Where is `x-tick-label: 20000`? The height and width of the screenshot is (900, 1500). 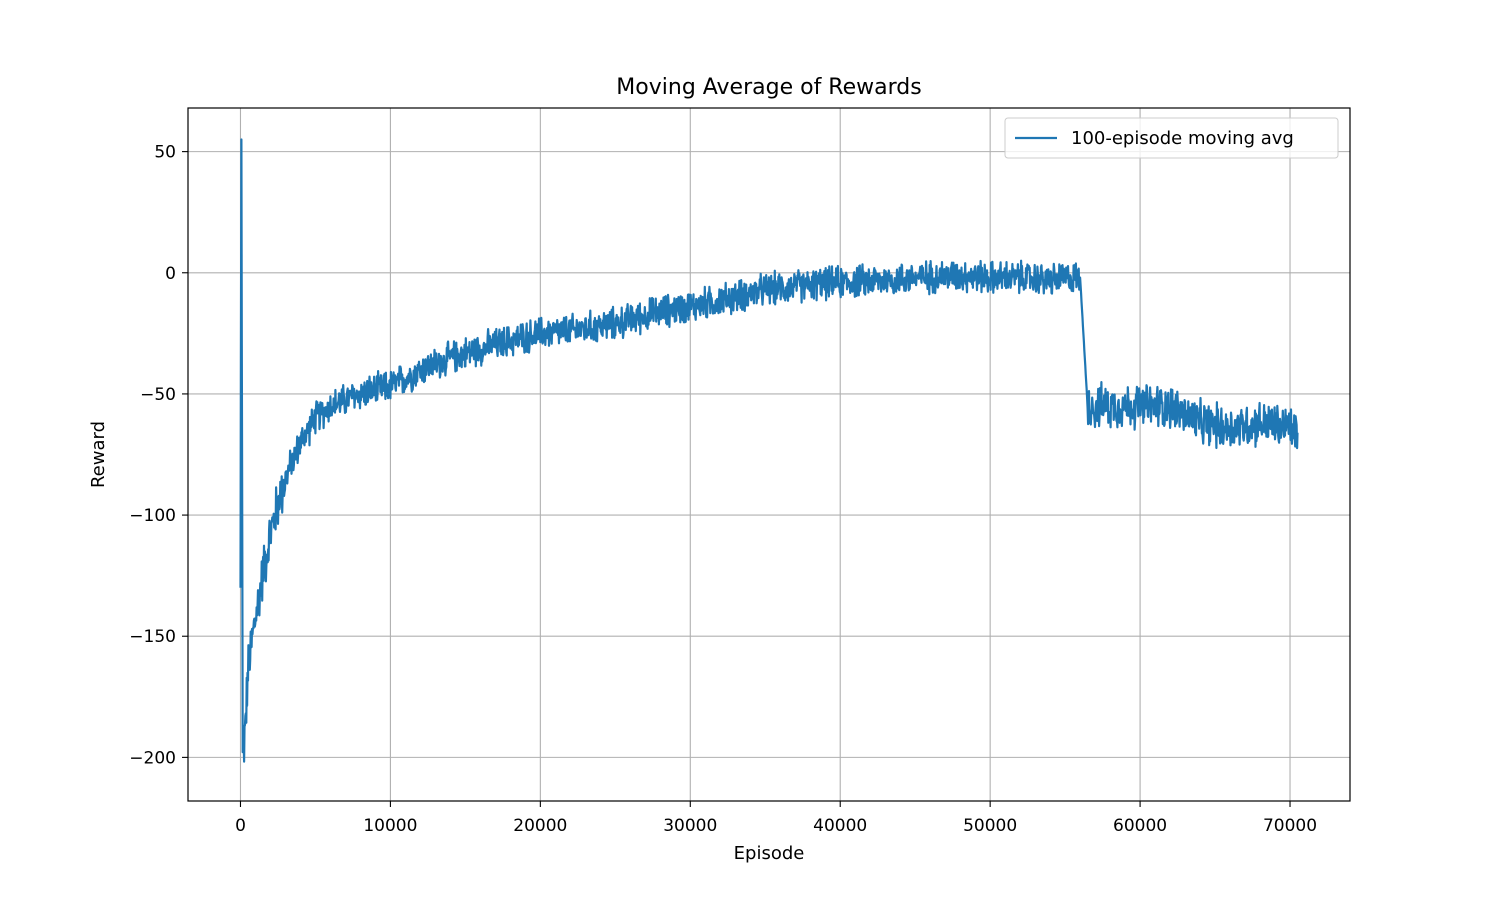
x-tick-label: 20000 is located at coordinates (540, 826).